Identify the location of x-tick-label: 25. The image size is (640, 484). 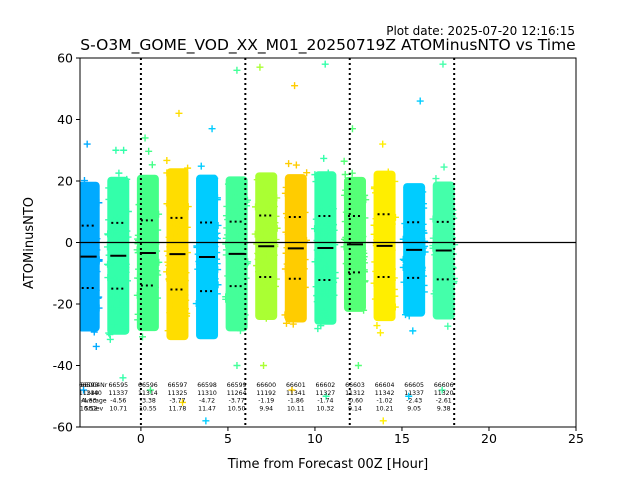
(576, 438).